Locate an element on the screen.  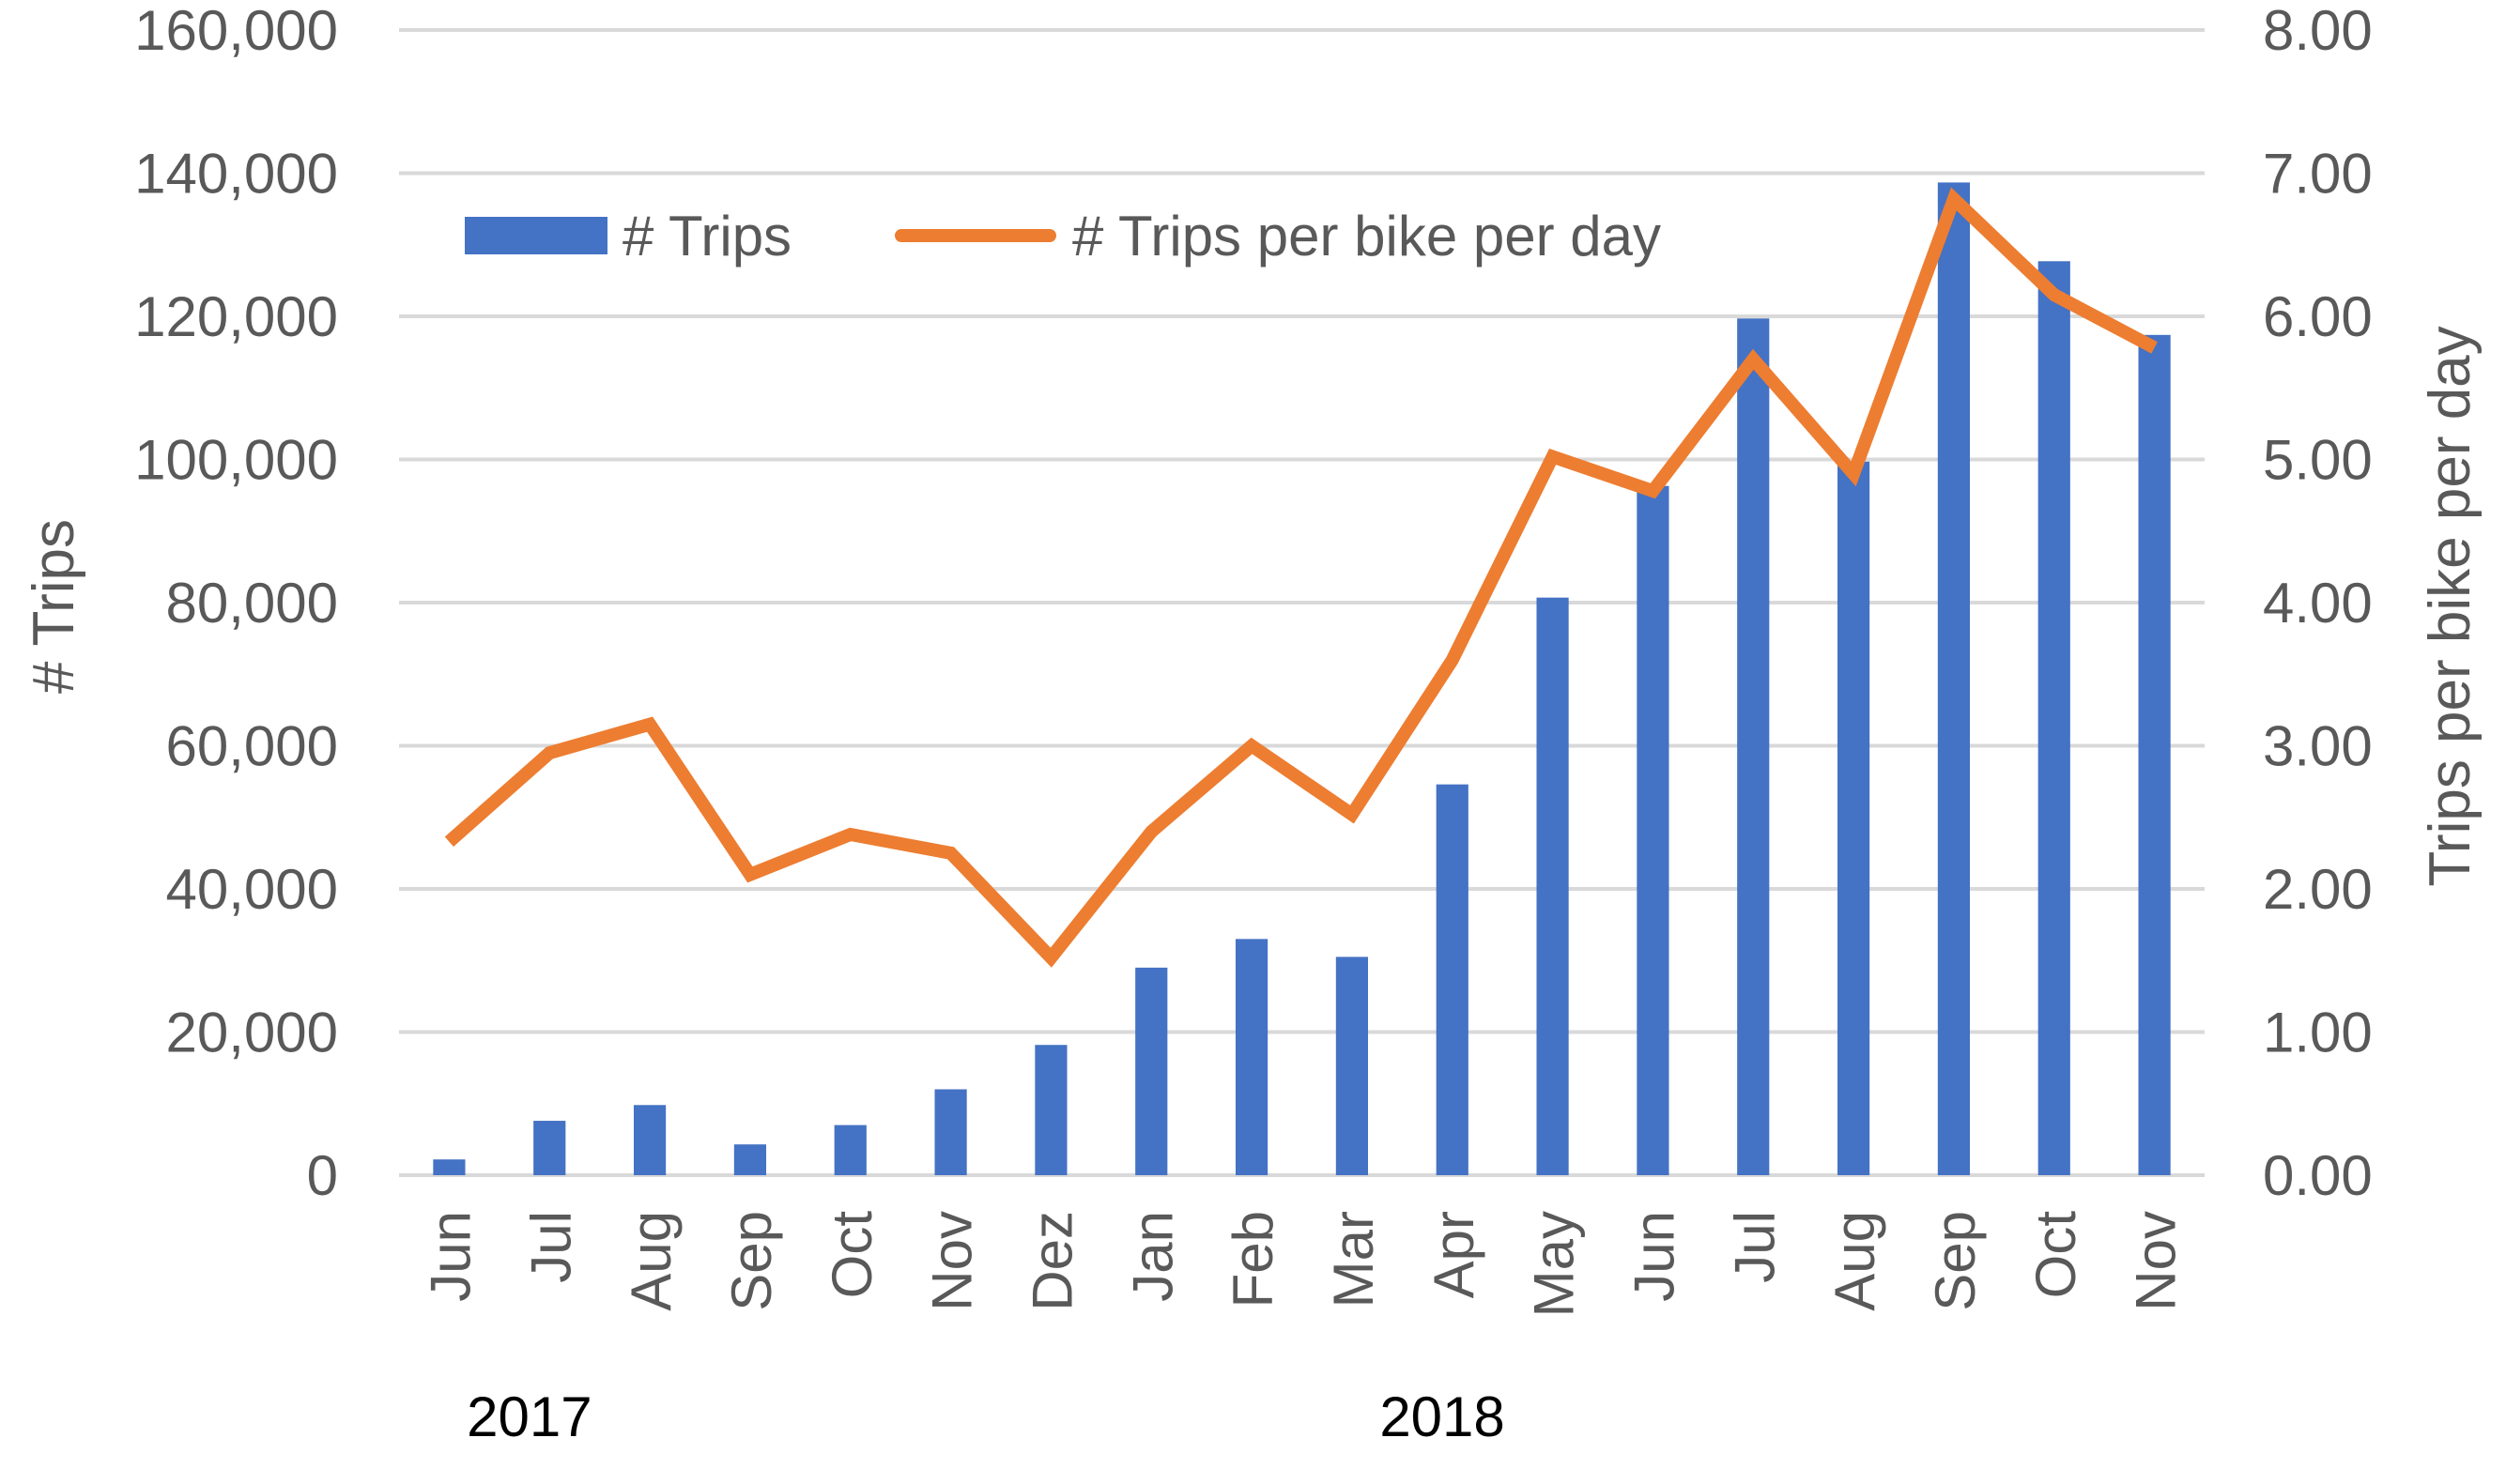
x-tick-label: Mar is located at coordinates (1353, 1259).